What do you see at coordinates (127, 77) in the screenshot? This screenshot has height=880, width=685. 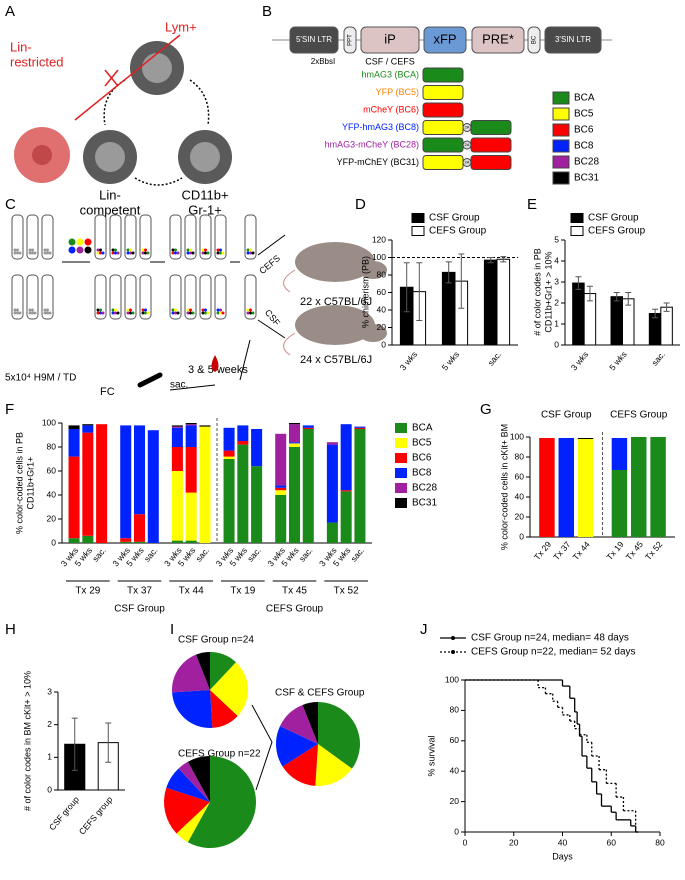 I see `red-arrow` at bounding box center [127, 77].